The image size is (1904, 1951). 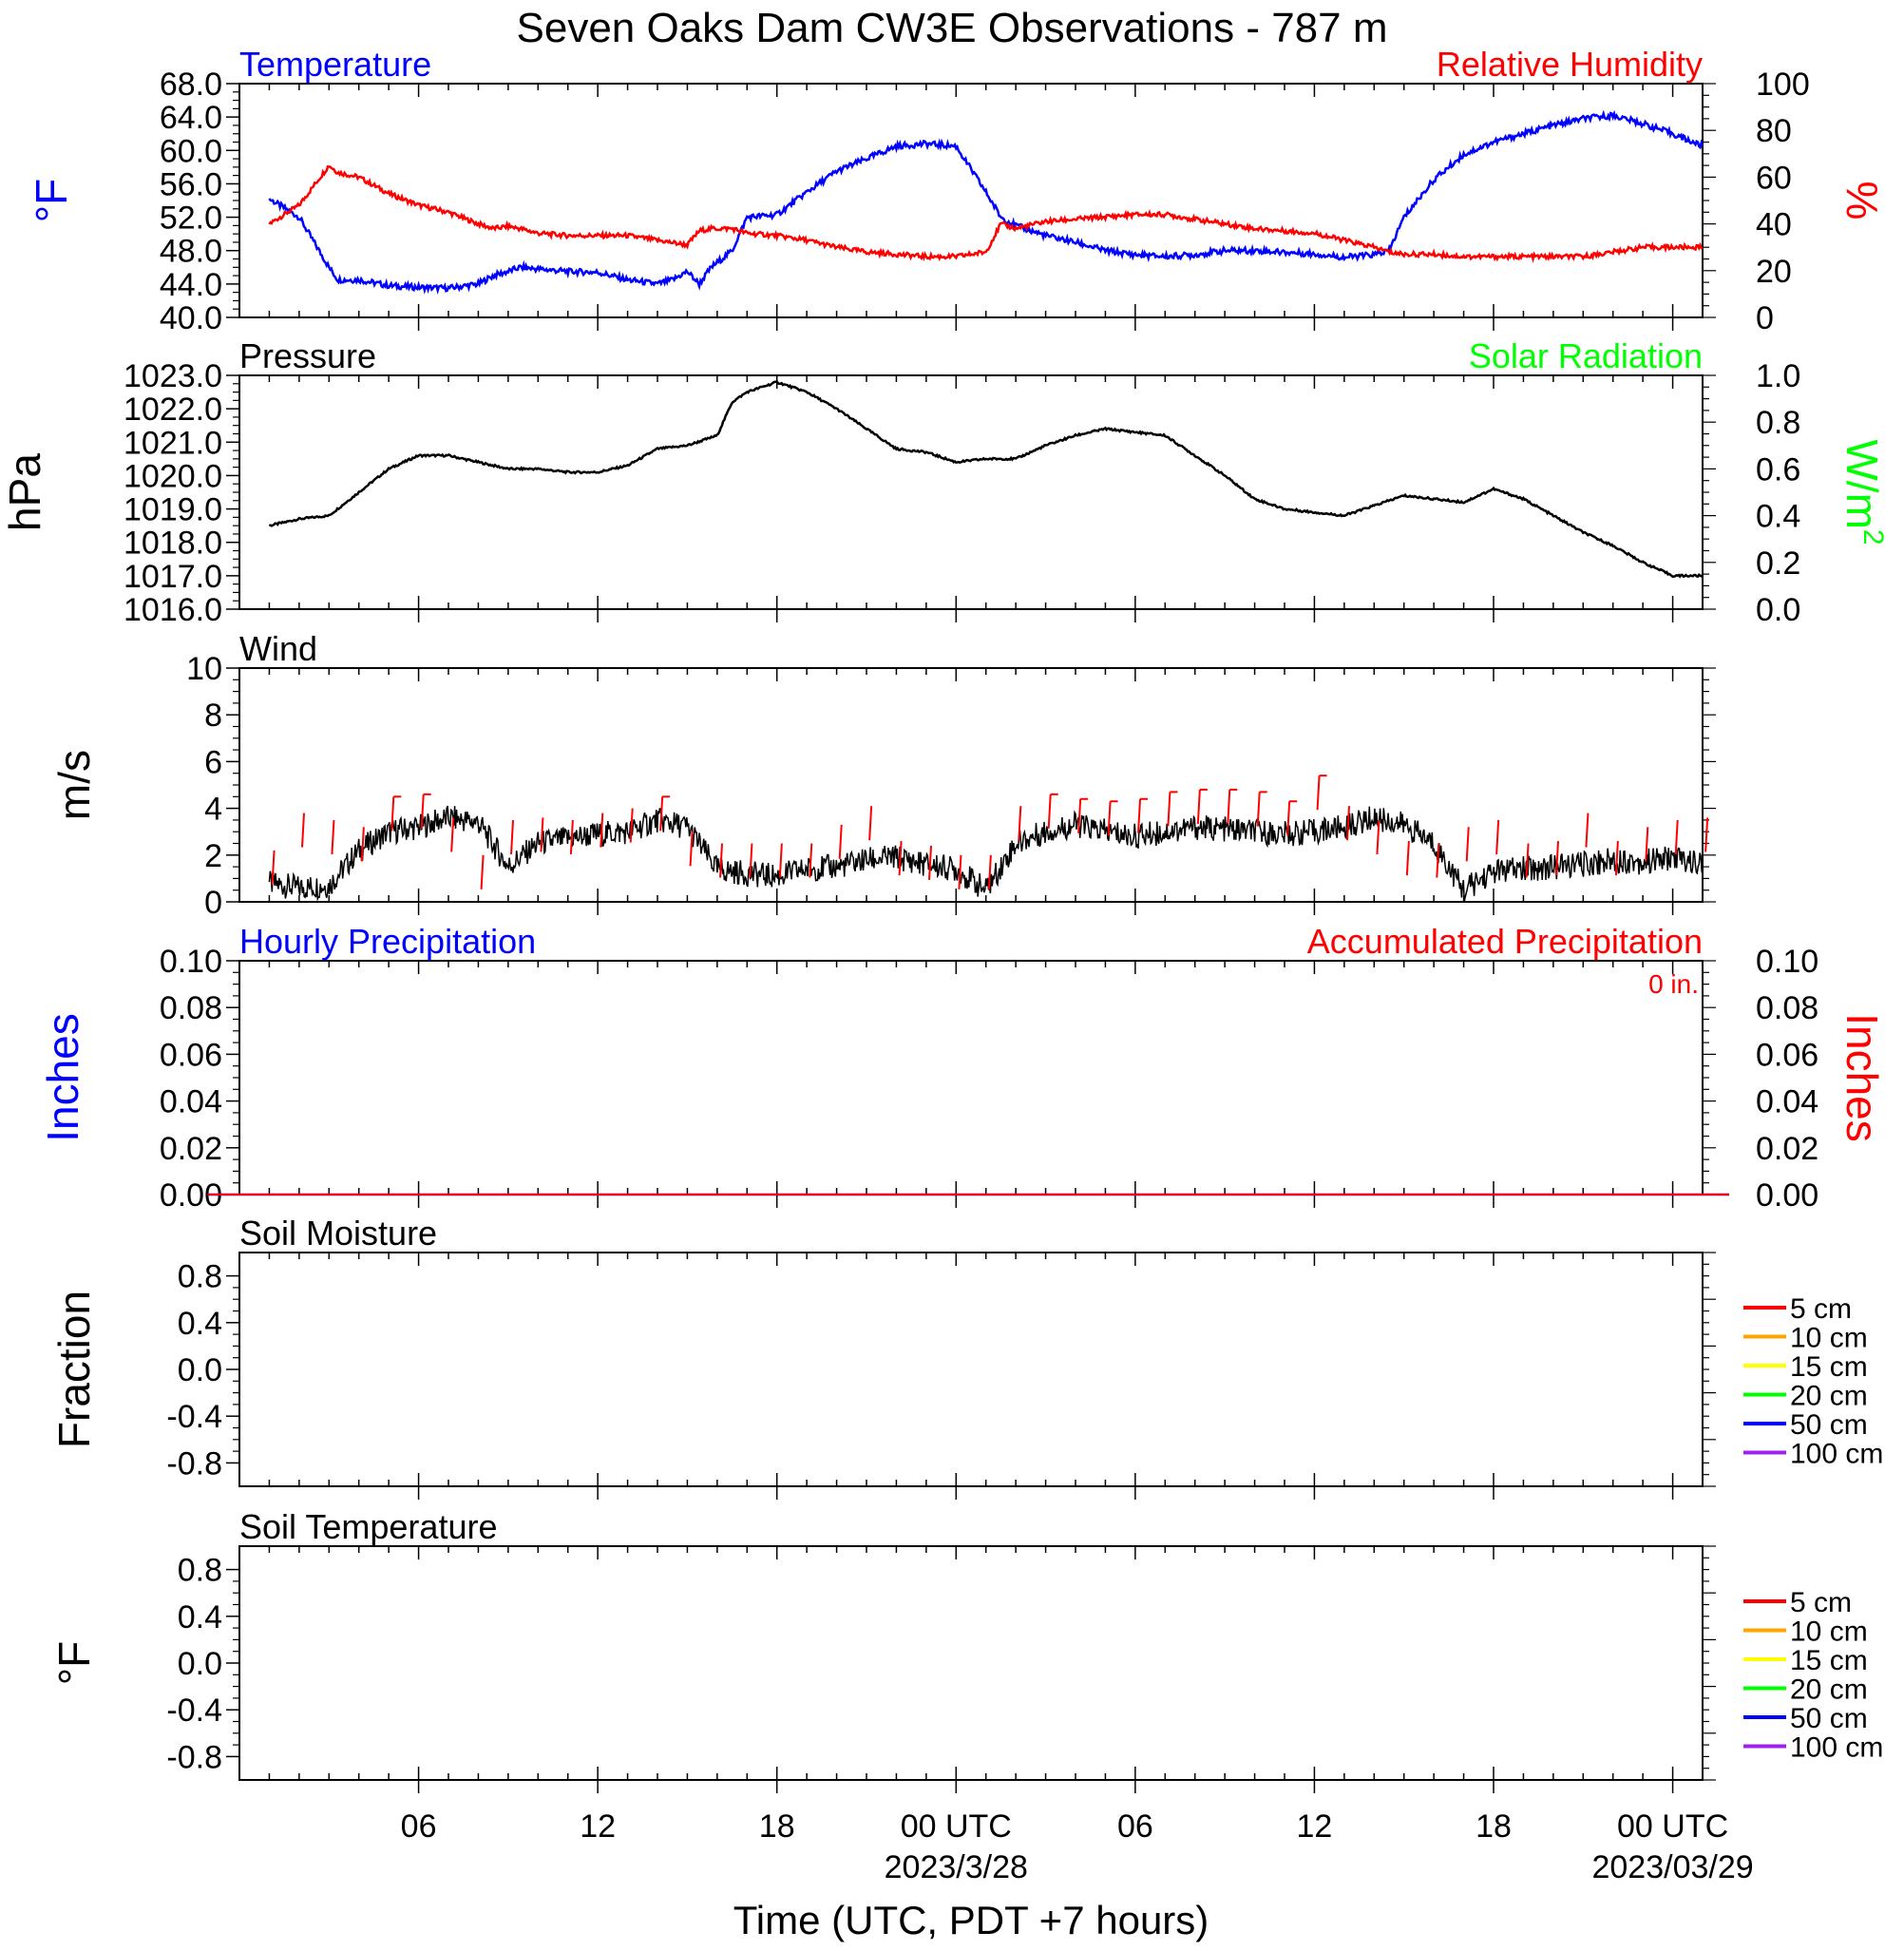 I want to click on y-tick-label: 1019.0, so click(x=173, y=510).